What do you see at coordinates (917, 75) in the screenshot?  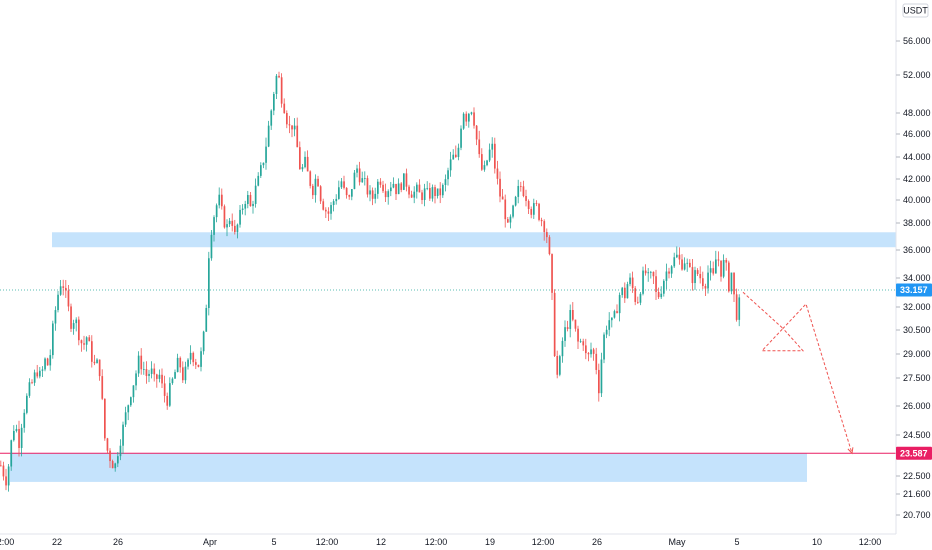 I see `y-tick-label: 52.000` at bounding box center [917, 75].